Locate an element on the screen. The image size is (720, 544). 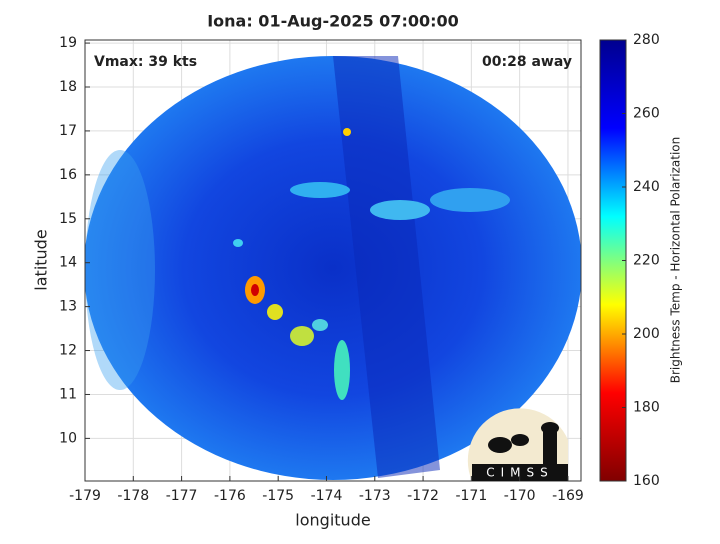
y-tick-label: 16 is located at coordinates (68, 175).